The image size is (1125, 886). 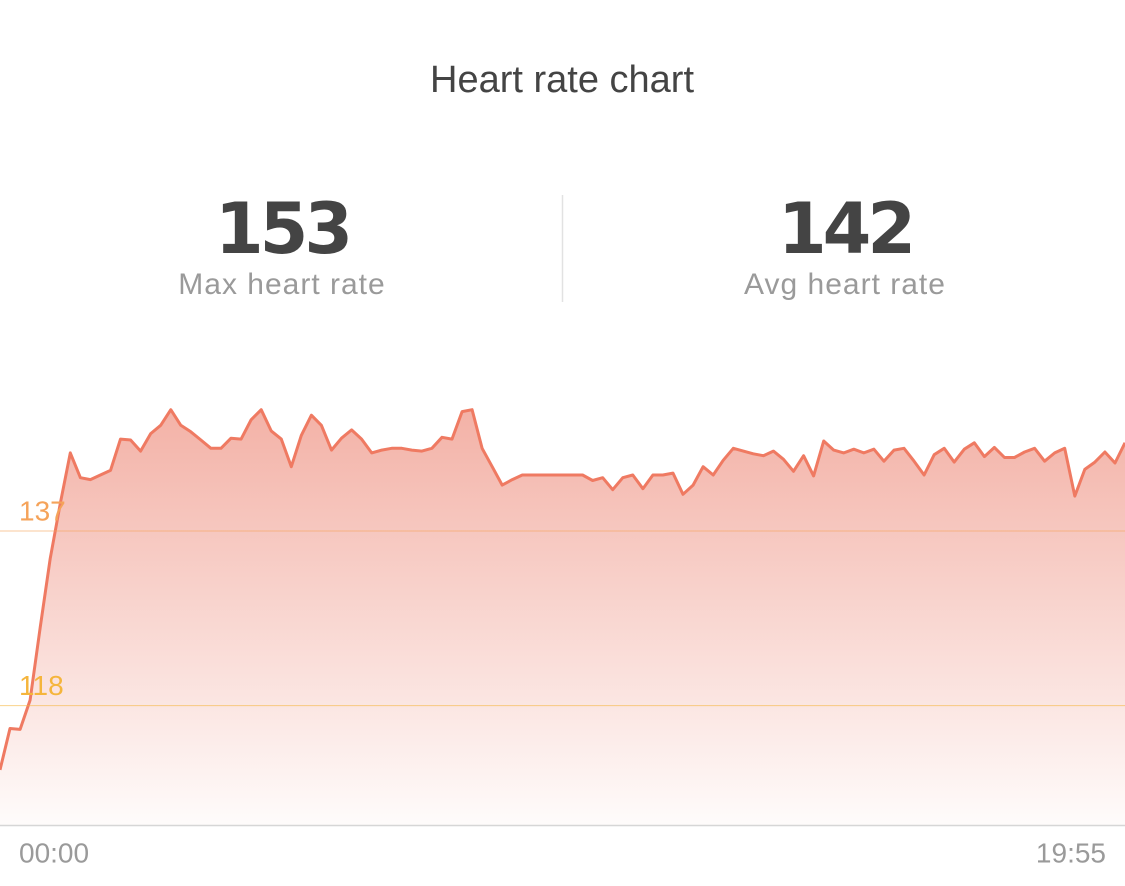 I want to click on avg-value: 142, so click(x=845, y=229).